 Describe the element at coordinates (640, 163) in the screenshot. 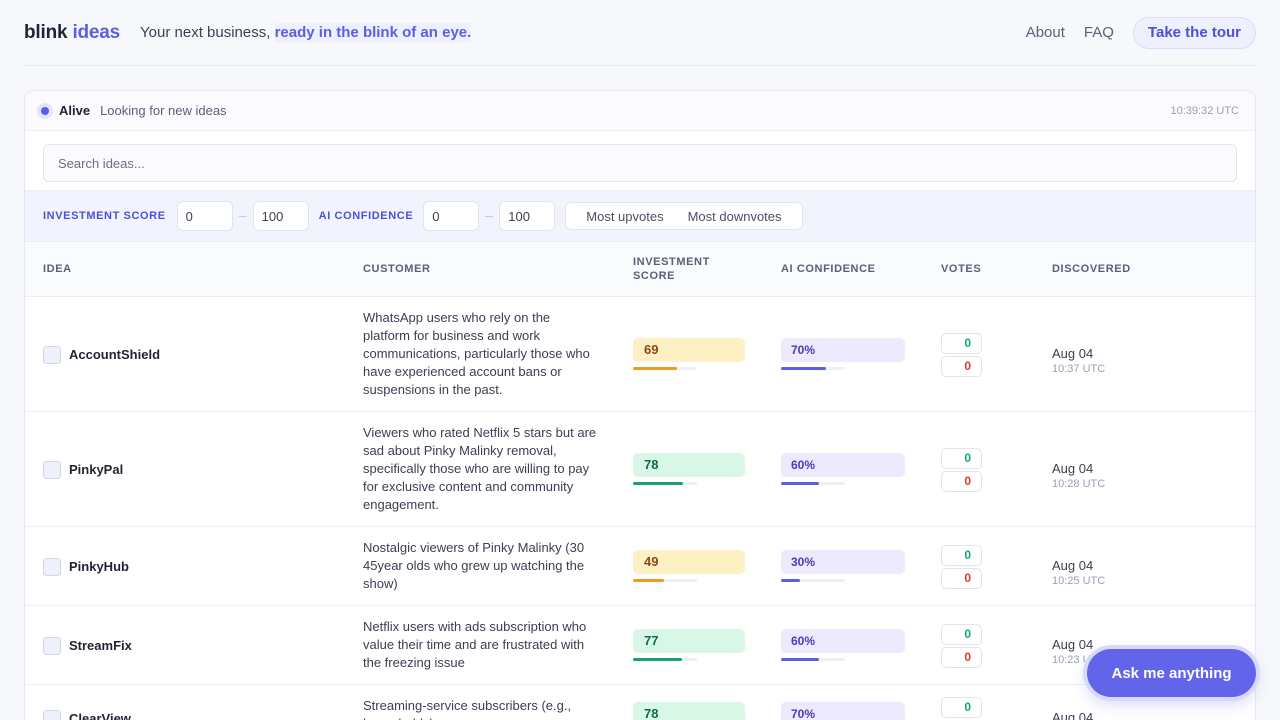

I see `search-input` at that location.